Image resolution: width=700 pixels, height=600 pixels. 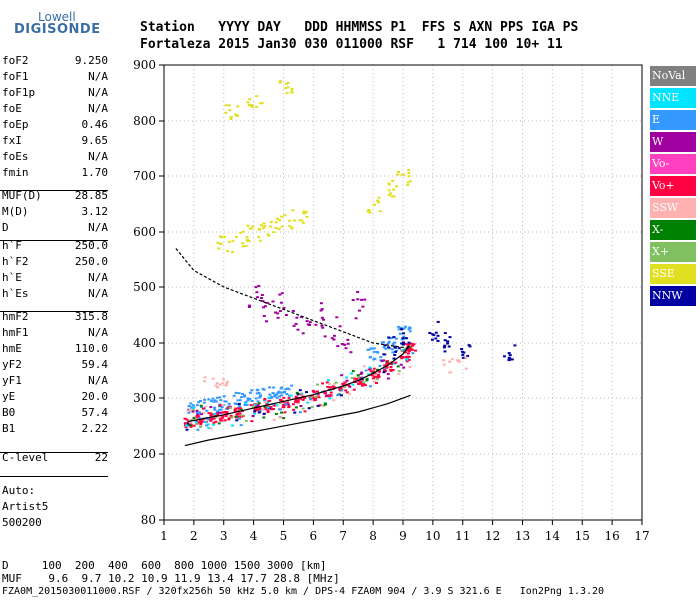 I want to click on param-row-yf1: yF1 N/A, so click(x=55, y=381).